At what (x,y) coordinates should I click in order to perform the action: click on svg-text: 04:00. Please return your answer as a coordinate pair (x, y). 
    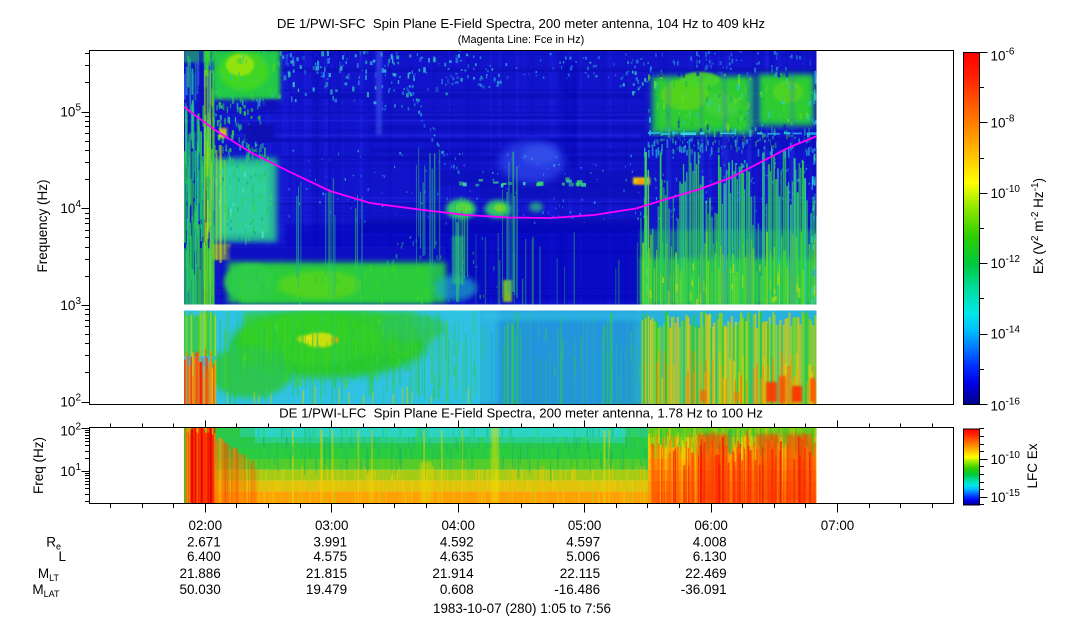
    Looking at the image, I should click on (458, 525).